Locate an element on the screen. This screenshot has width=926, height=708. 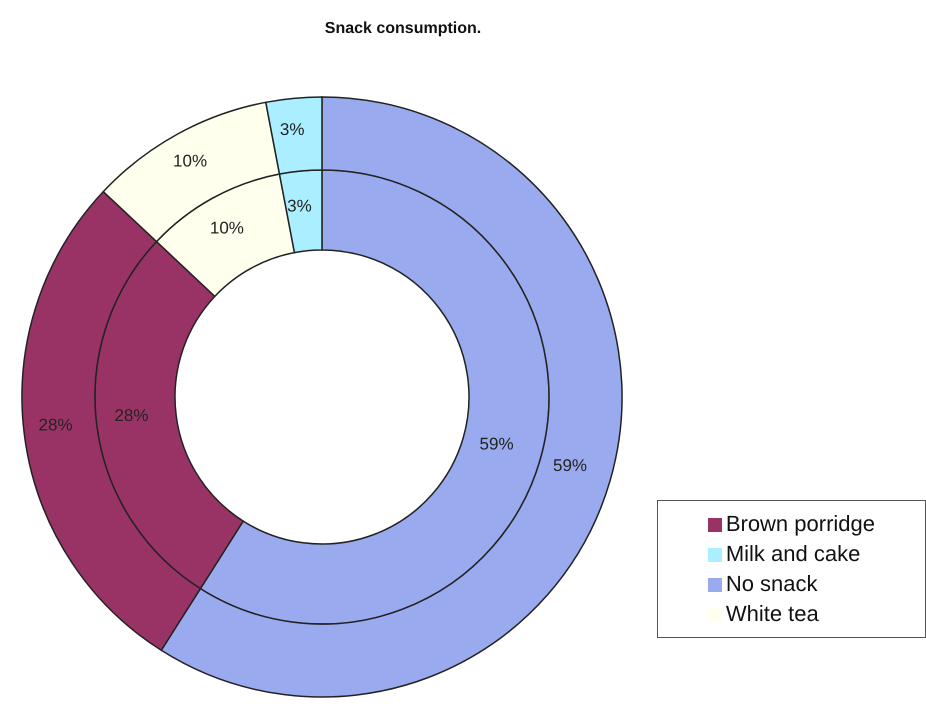
legend-label: No snack is located at coordinates (772, 583).